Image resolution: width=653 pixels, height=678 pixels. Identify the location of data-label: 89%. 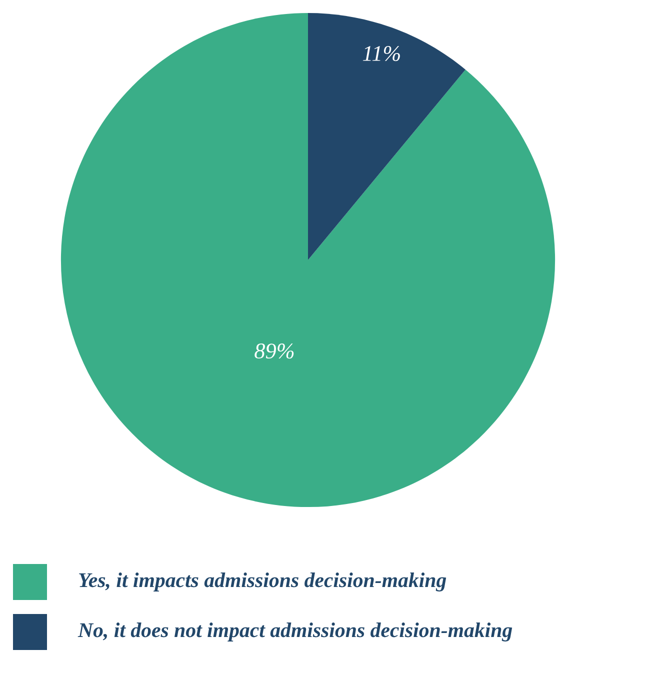
(274, 351).